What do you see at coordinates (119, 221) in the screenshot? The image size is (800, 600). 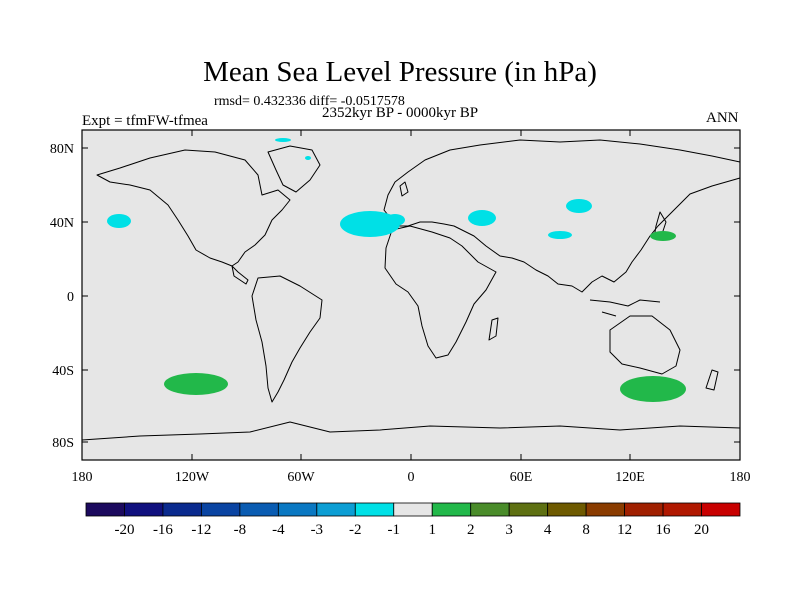 I see `anomaly-north-pacific` at bounding box center [119, 221].